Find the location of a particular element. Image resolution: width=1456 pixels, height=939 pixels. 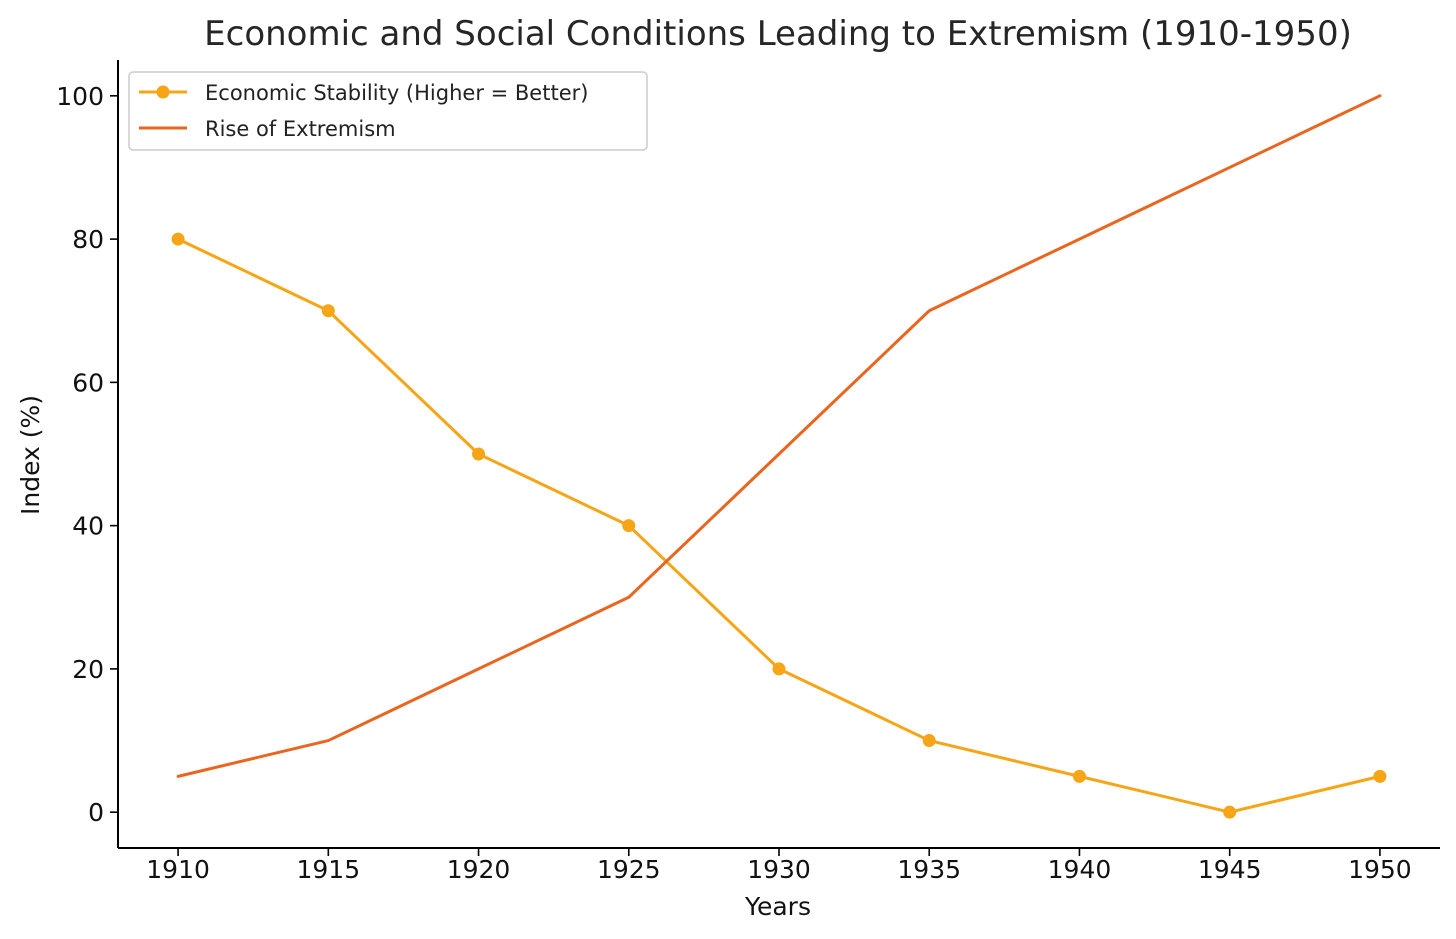

x-tick-label: 1940 is located at coordinates (1080, 869).